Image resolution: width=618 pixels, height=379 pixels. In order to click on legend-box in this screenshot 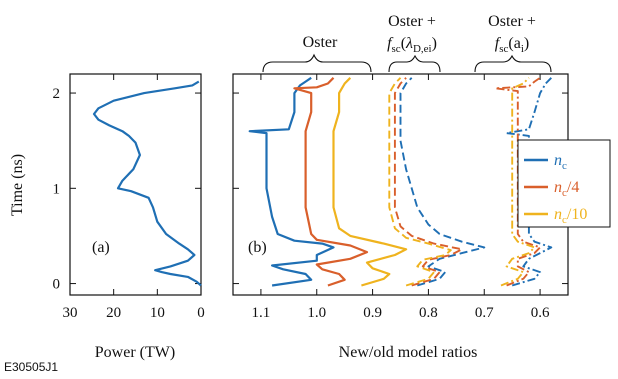, I will do `click(564, 183)`.